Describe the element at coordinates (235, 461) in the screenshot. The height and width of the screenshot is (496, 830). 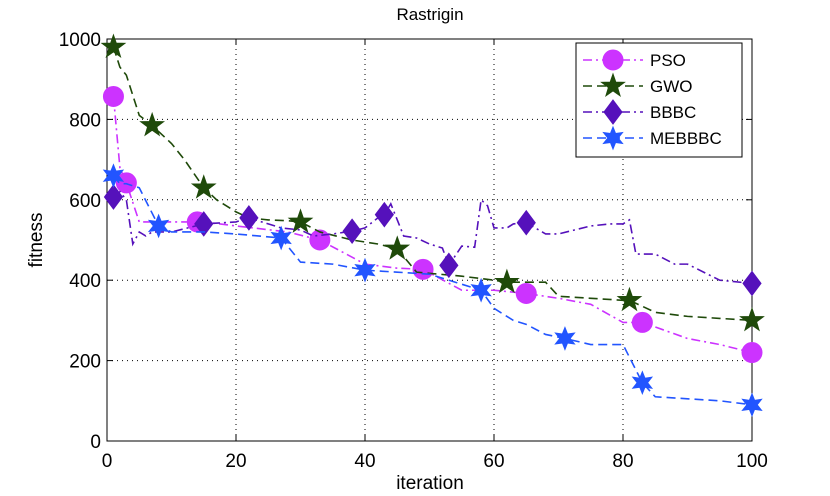
I see `x-tick-label: 20` at that location.